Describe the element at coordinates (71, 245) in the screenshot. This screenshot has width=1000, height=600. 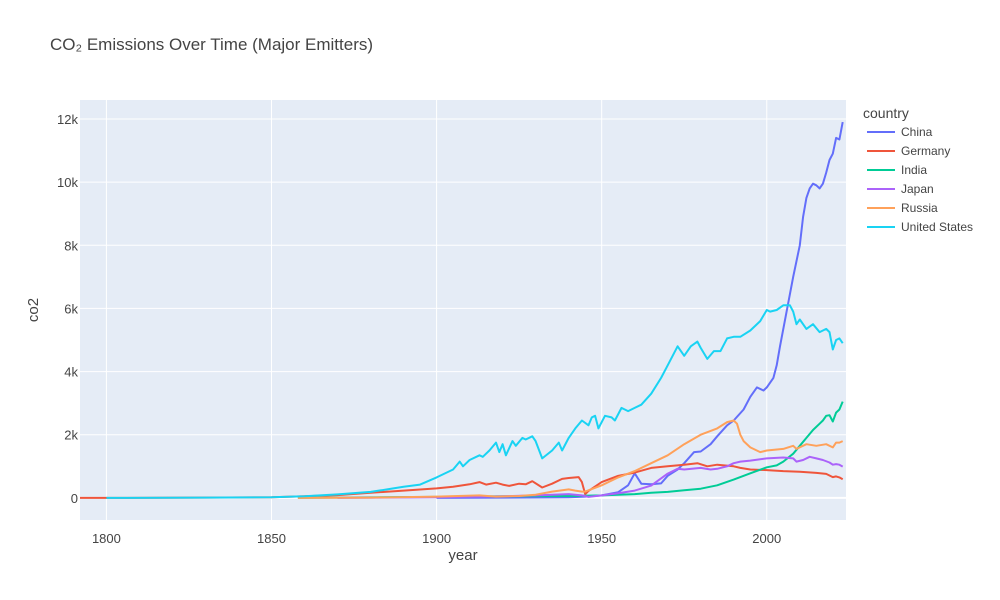
I see `y-tick-label: 8k` at that location.